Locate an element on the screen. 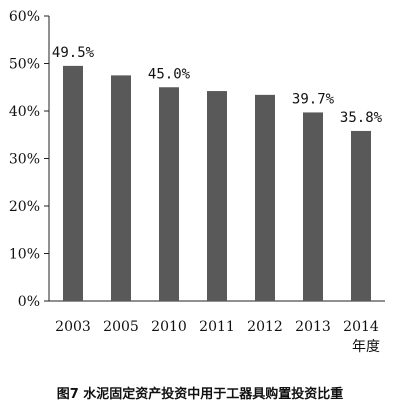 The height and width of the screenshot is (407, 401). y-tick-label: 40% is located at coordinates (24, 112).